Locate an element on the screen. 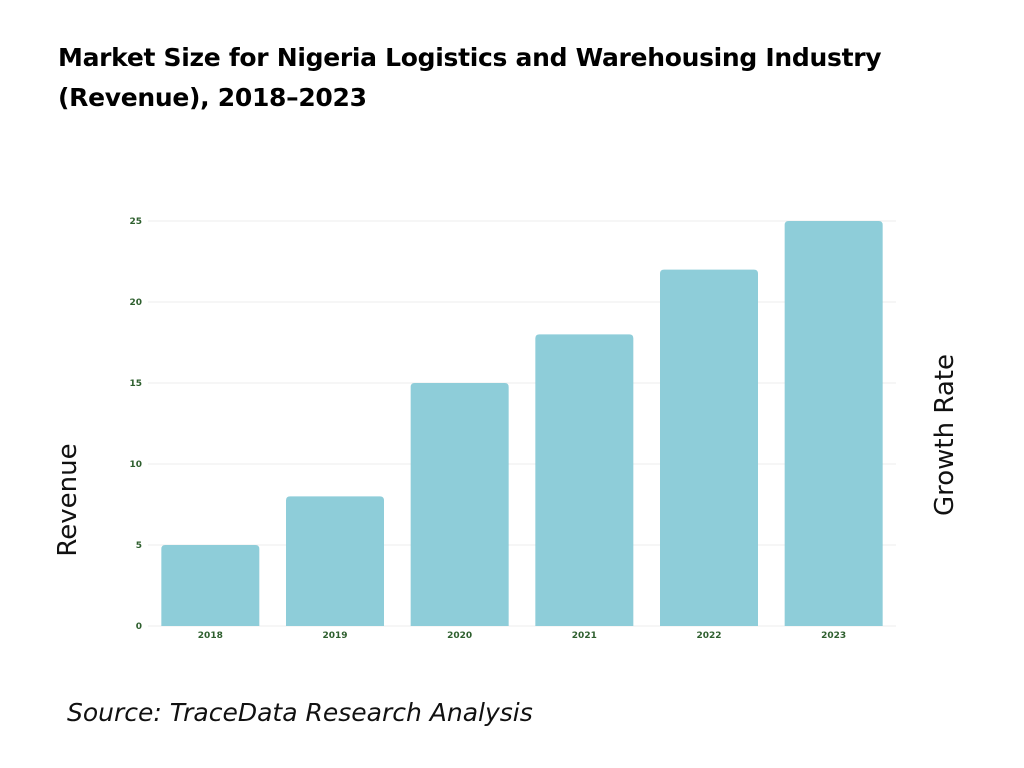 Image resolution: width=1024 pixels, height=768 pixels. y-tick-label: 10 is located at coordinates (135, 465).